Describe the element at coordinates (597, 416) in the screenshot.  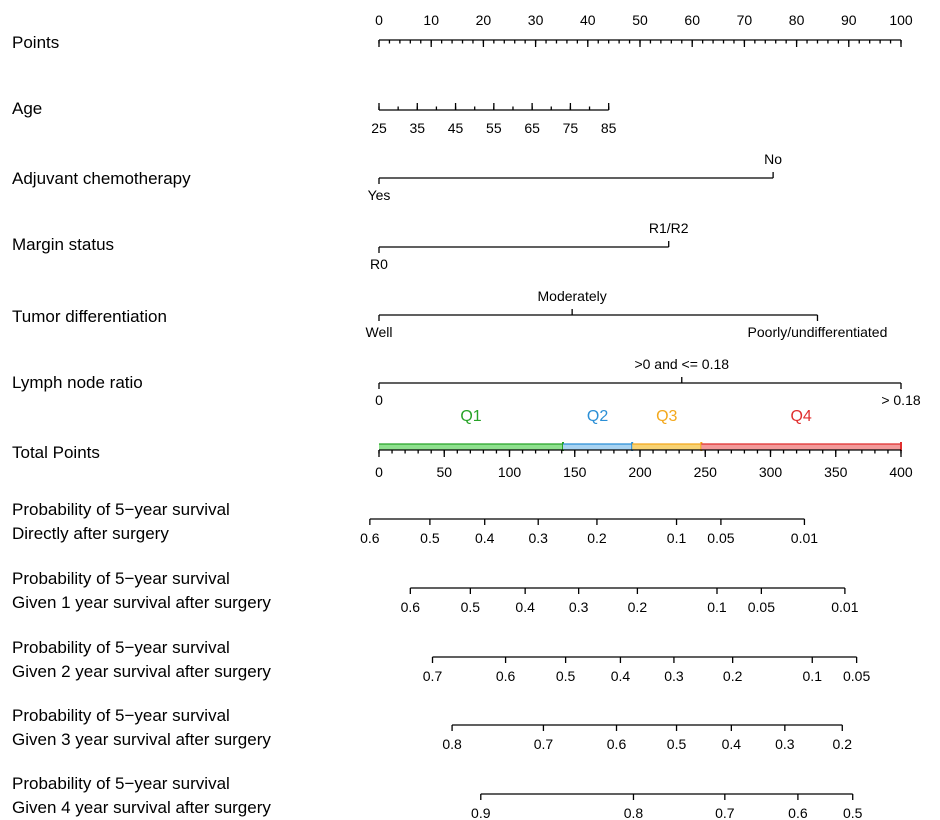
I see `quartile-label: Q2` at that location.